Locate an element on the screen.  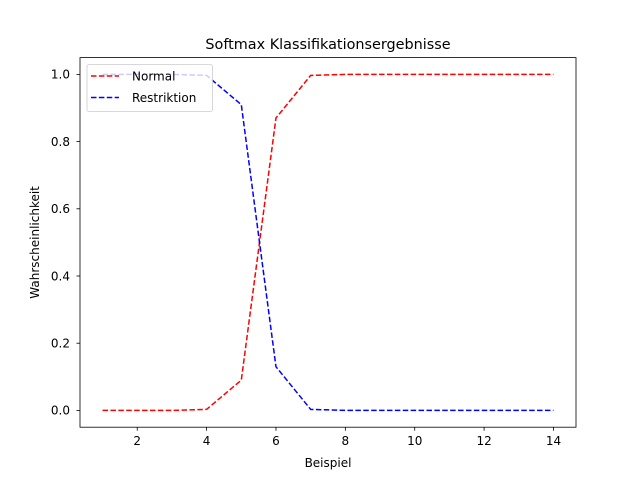
x-axis-label: Beispiel is located at coordinates (328, 463).